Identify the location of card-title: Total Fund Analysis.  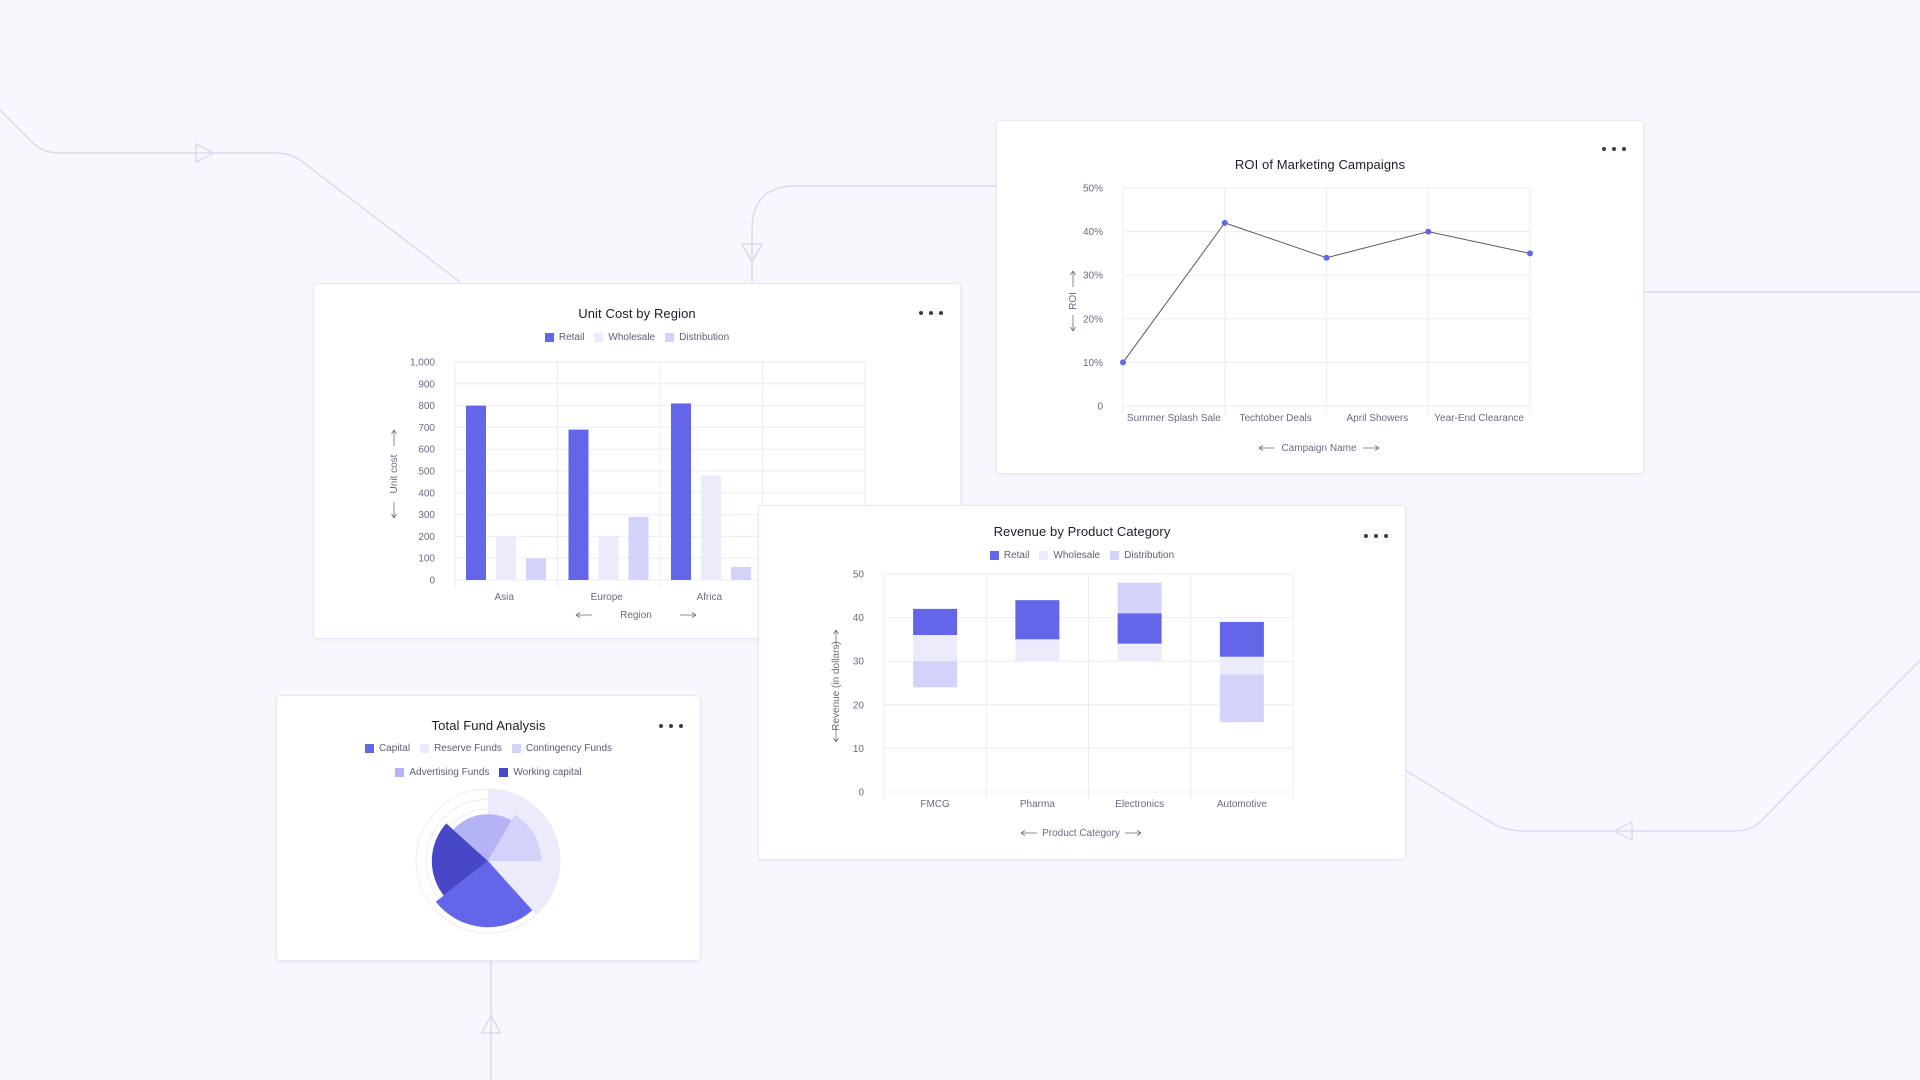
(488, 725).